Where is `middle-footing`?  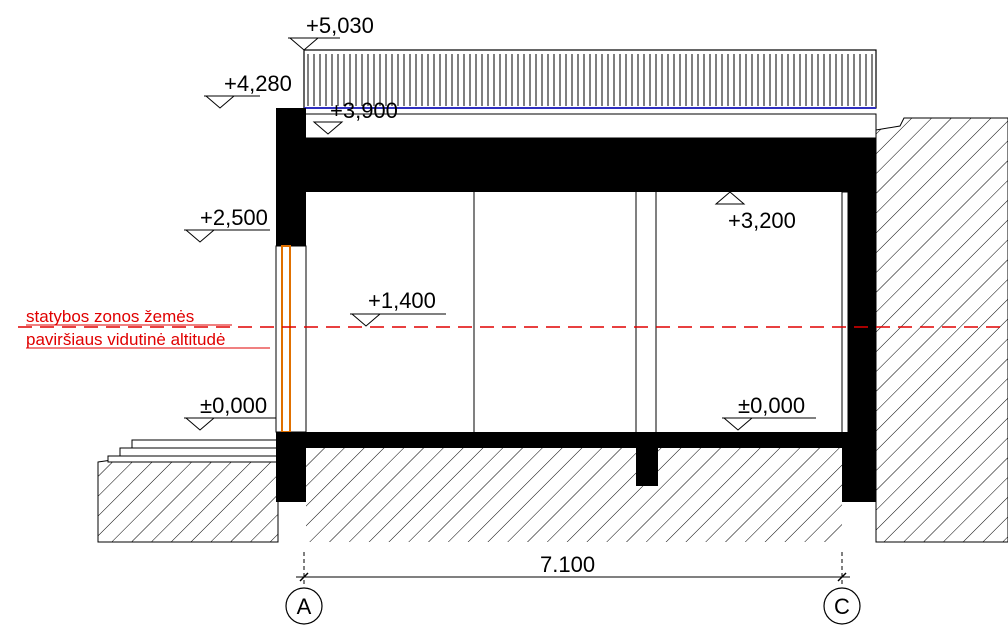
middle-footing is located at coordinates (647, 467).